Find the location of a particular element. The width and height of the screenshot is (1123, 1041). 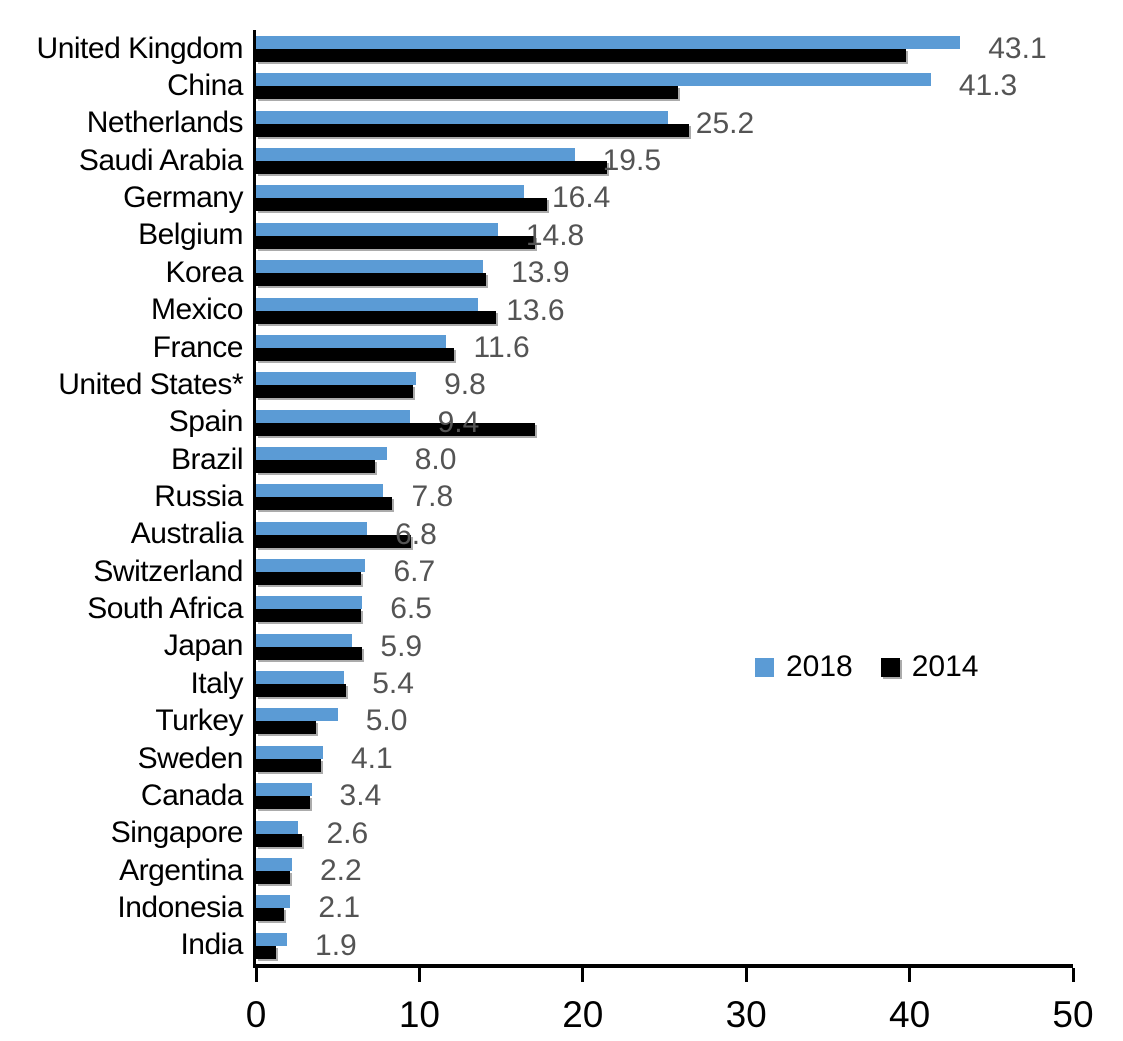

y-axis-label-united-kingdom: United Kingdom is located at coordinates (140, 48).